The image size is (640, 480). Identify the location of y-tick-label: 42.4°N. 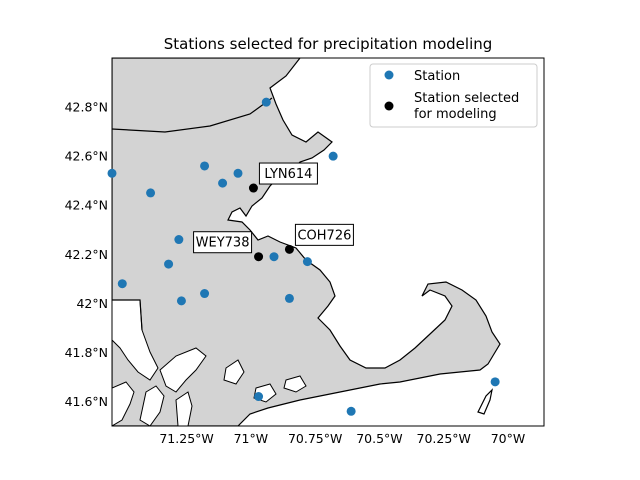
(86, 205).